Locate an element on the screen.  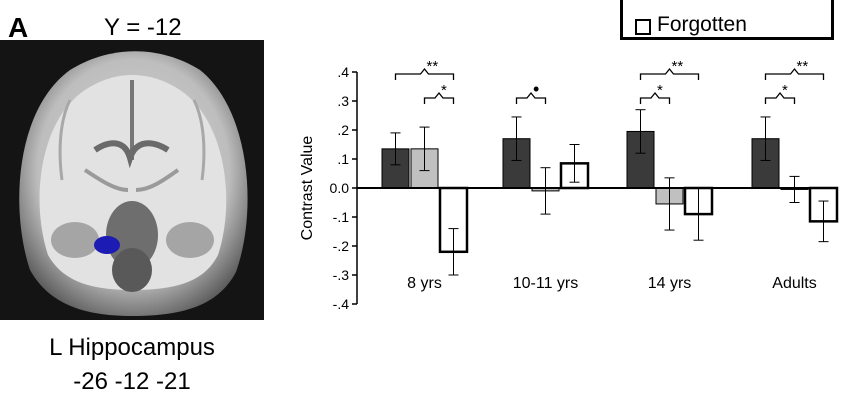
y-tick-label: 0.0 is located at coordinates (340, 188).